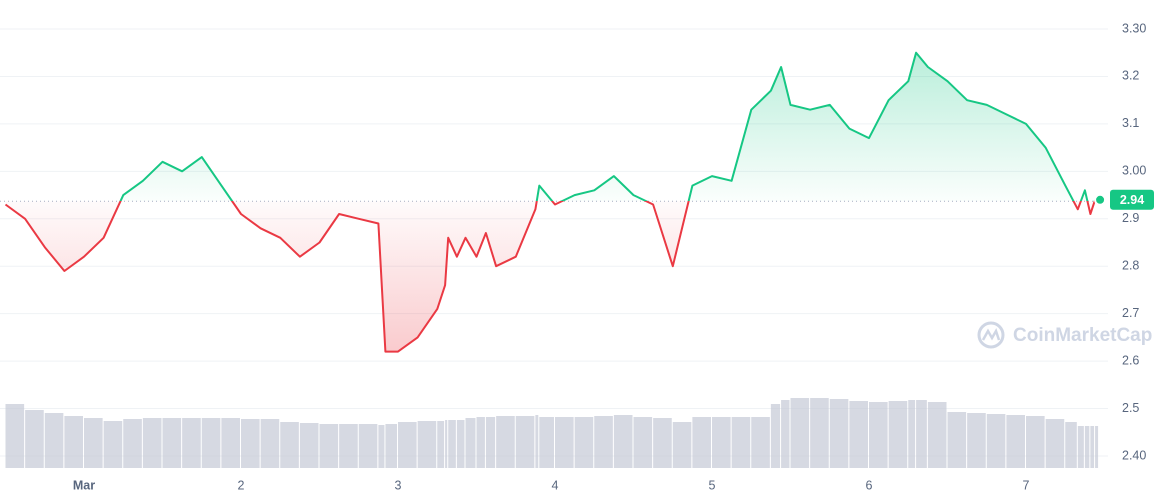 This screenshot has height=500, width=1161. Describe the element at coordinates (1130, 266) in the screenshot. I see `y-tick-label: 2.8` at that location.